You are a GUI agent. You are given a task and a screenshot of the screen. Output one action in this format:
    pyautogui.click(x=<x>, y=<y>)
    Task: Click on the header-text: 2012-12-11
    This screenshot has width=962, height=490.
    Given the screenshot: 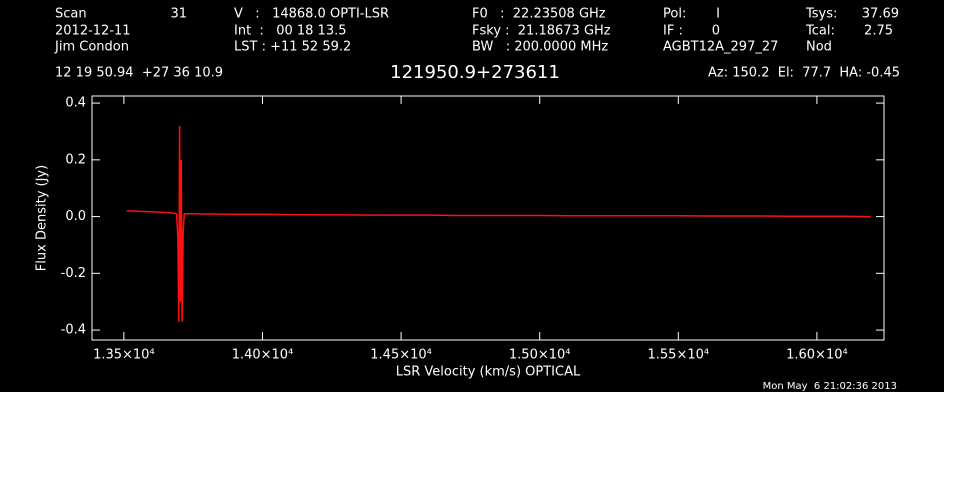 What is the action you would take?
    pyautogui.click(x=93, y=31)
    